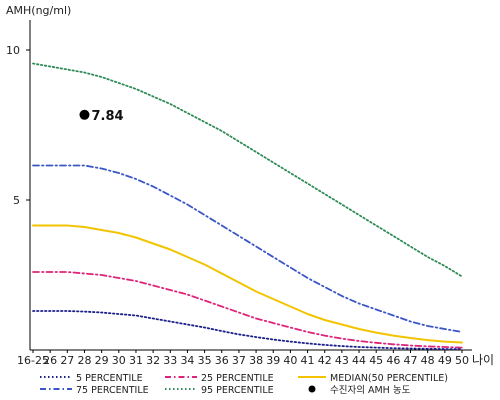  I want to click on x-axis-unit: 나이, so click(483, 360).